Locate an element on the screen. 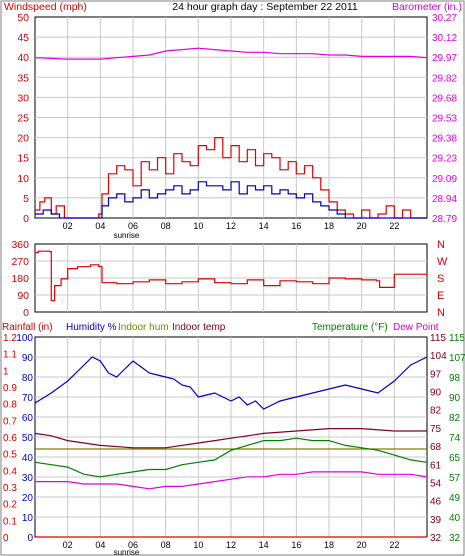  wind-x-ticks: 02 04 06 08 10 12 14 16 18 20 22 is located at coordinates (231, 226).